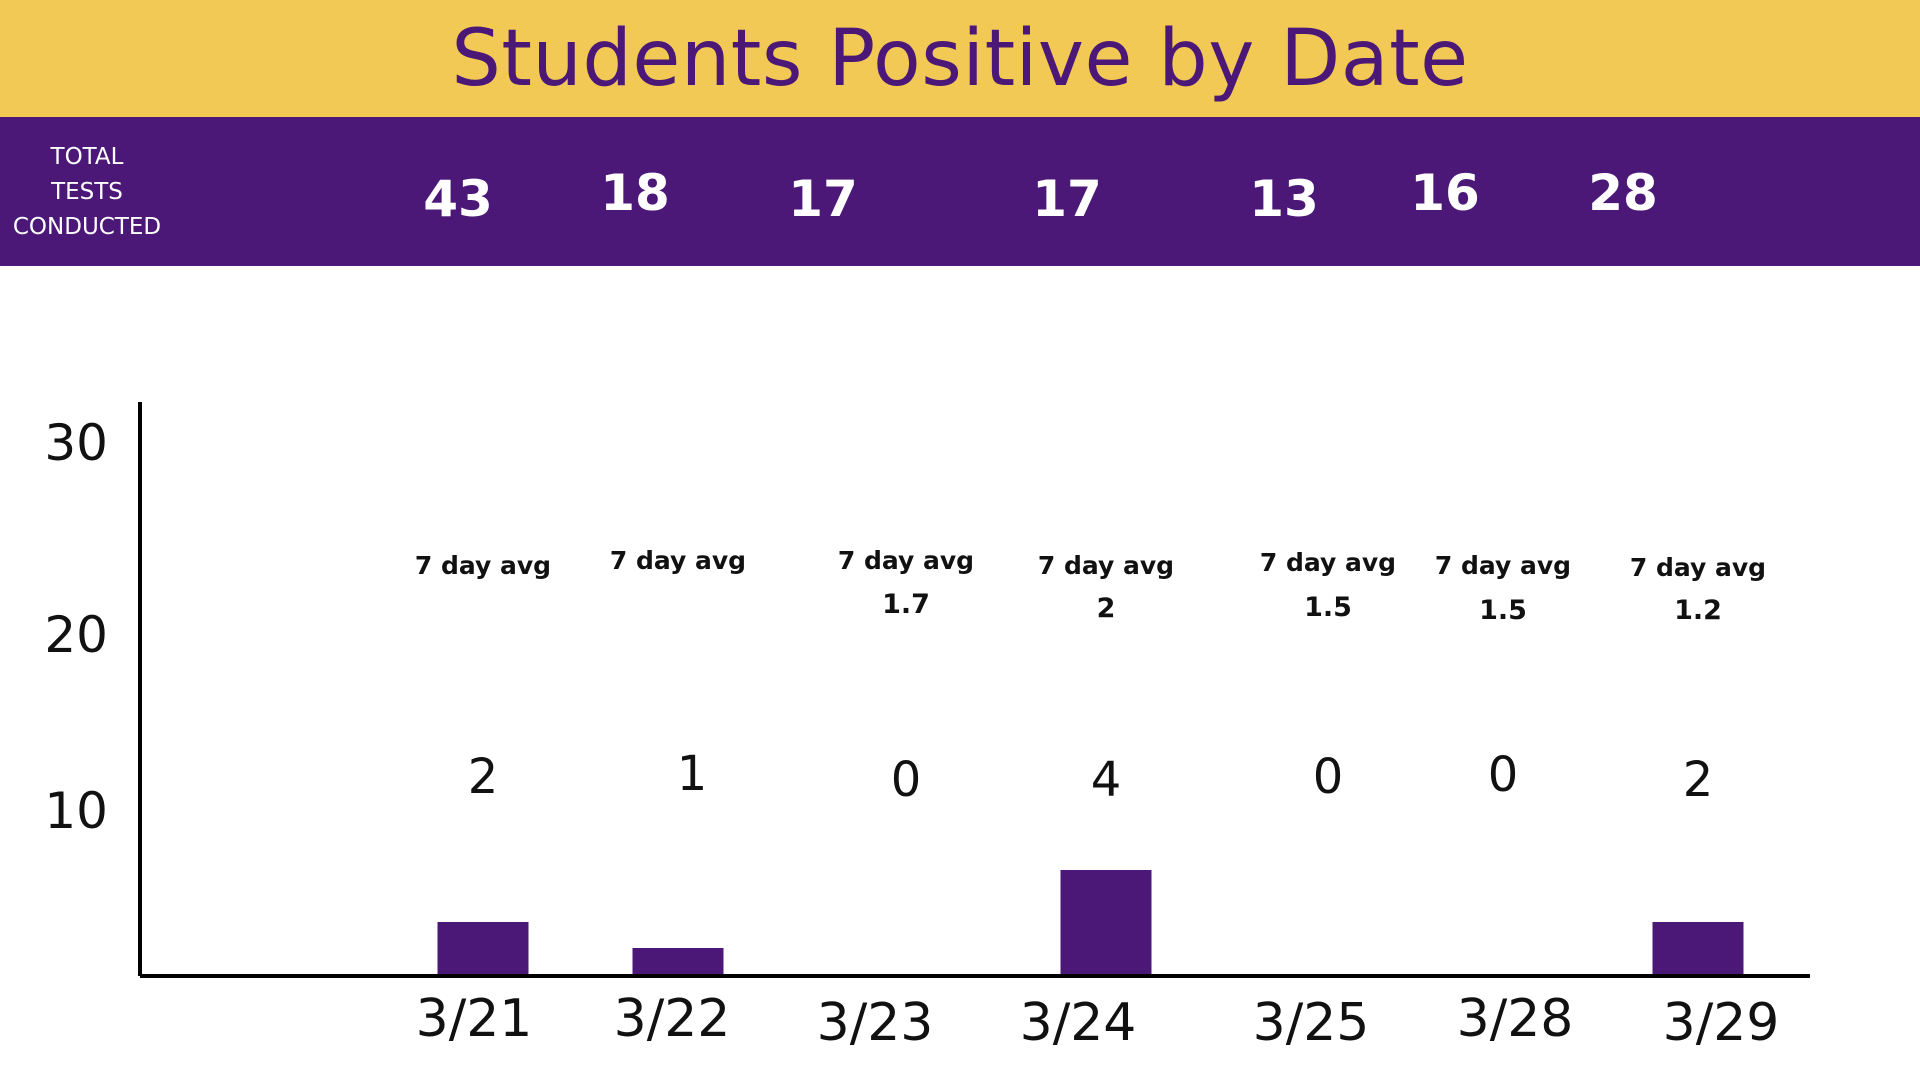  Describe the element at coordinates (678, 560) in the screenshot. I see `avg-title-3-22: 7 day avg` at that location.